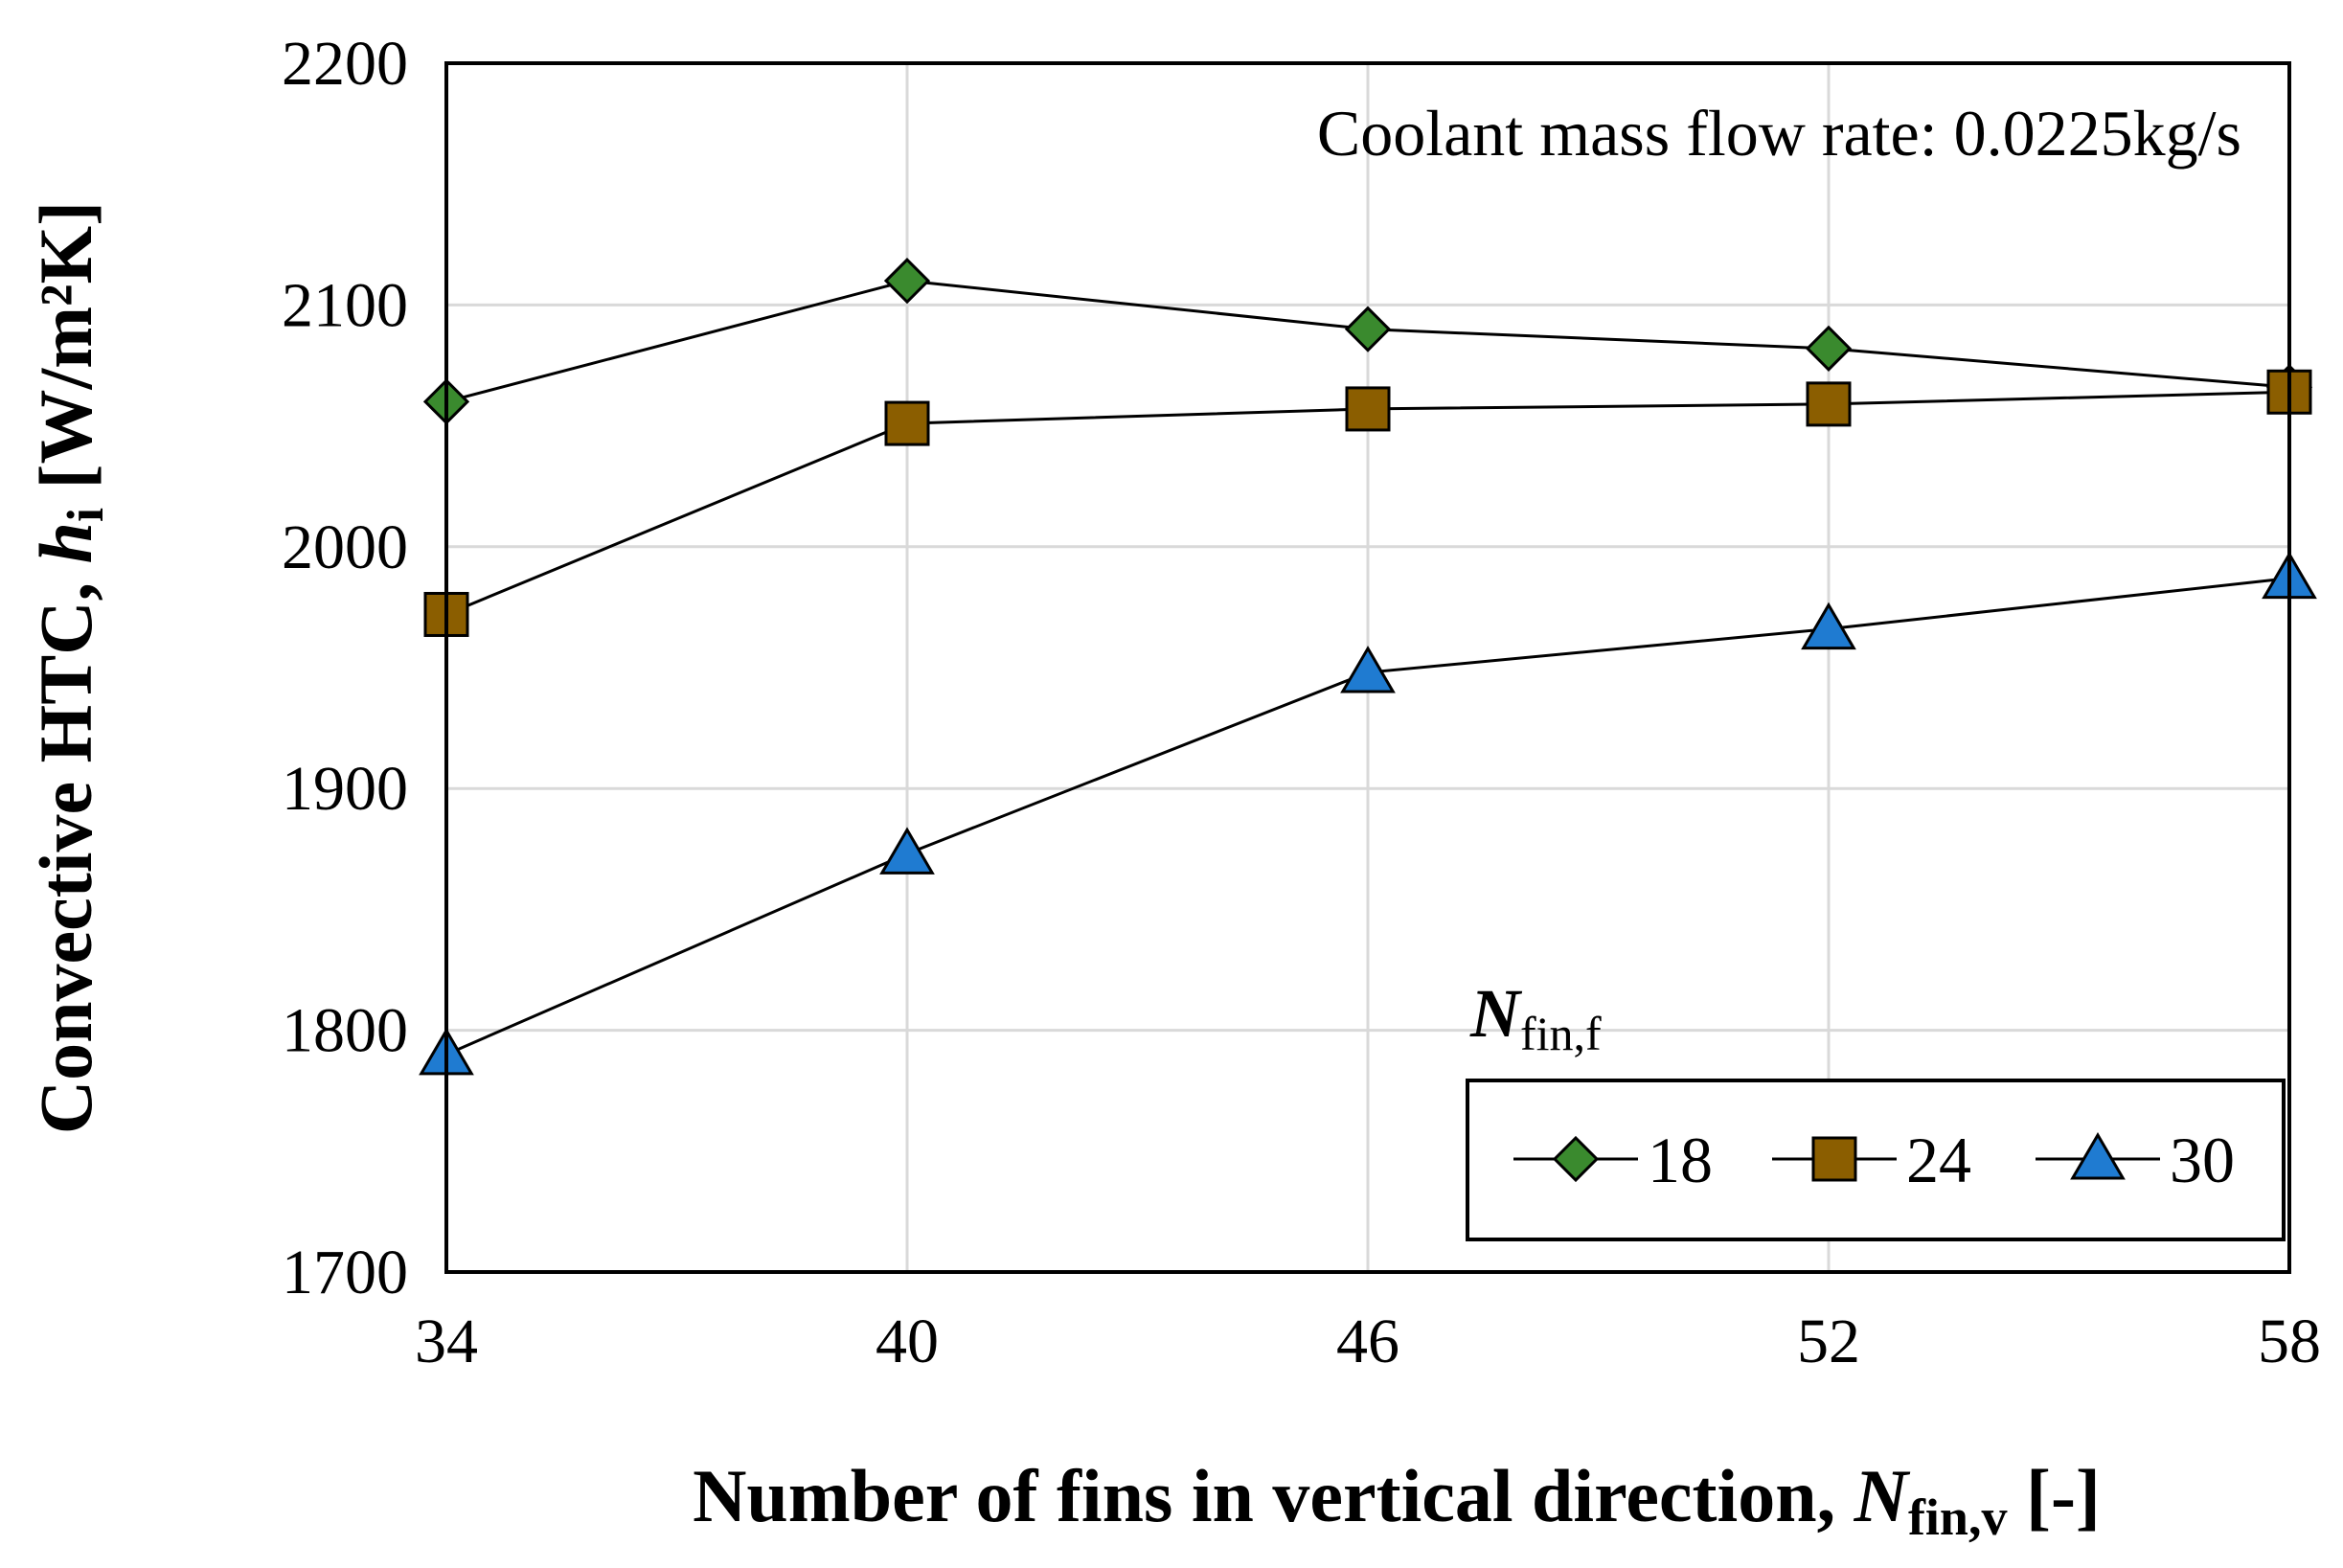  What do you see at coordinates (345, 1272) in the screenshot?
I see `y-tick-label: 1700` at bounding box center [345, 1272].